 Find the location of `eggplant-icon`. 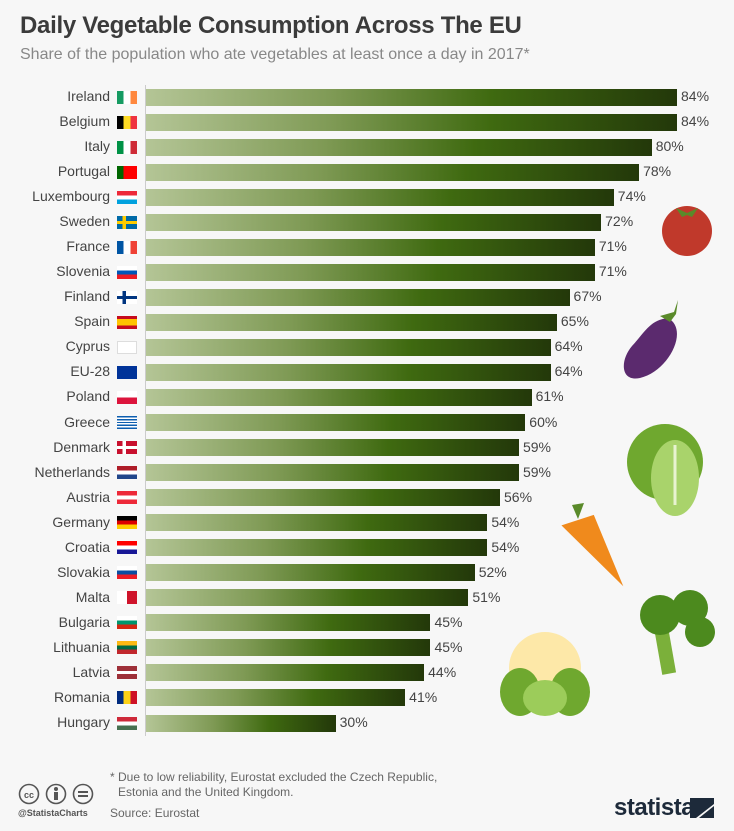

eggplant-icon is located at coordinates (650, 339).